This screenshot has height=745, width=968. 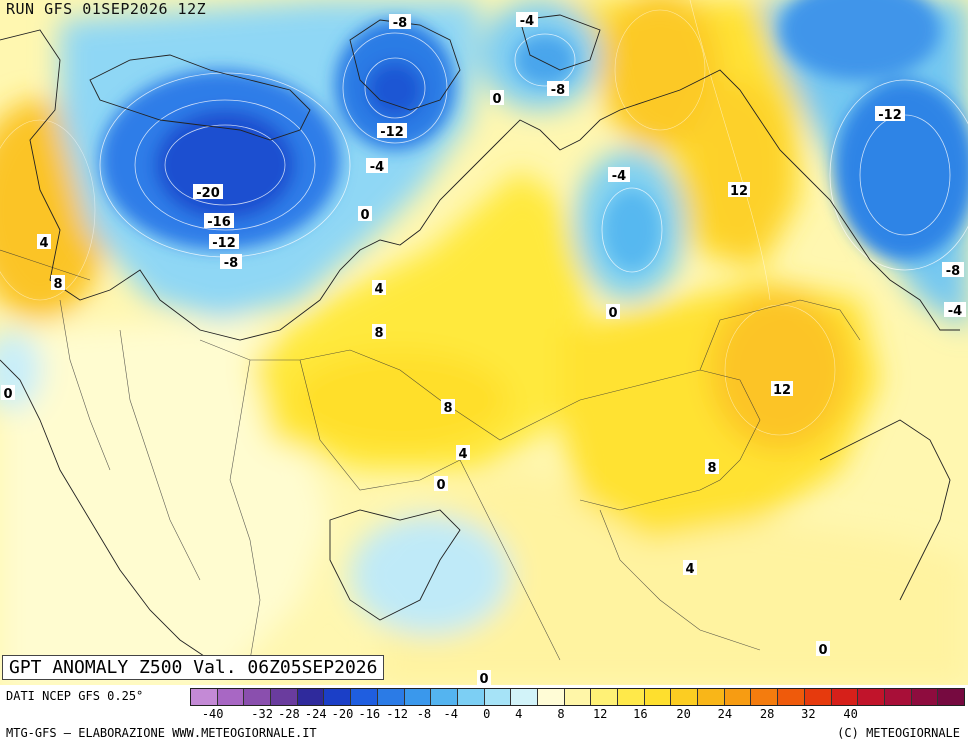 What do you see at coordinates (561, 714) in the screenshot?
I see `colorbar-tick-label: 8` at bounding box center [561, 714].